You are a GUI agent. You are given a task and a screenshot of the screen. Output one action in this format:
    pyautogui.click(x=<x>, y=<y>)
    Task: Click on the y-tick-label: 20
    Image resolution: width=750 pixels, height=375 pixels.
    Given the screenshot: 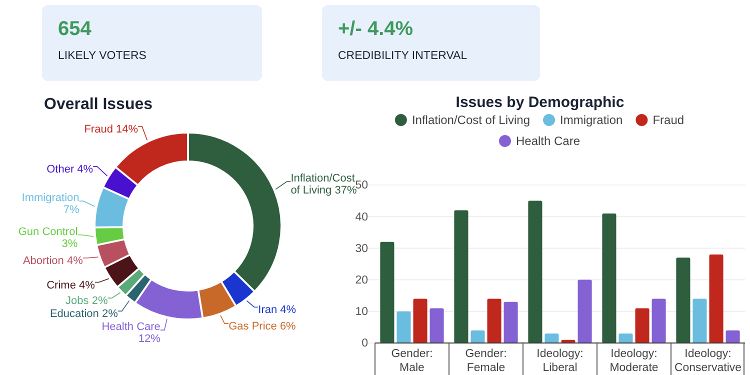 What is the action you would take?
    pyautogui.click(x=361, y=280)
    